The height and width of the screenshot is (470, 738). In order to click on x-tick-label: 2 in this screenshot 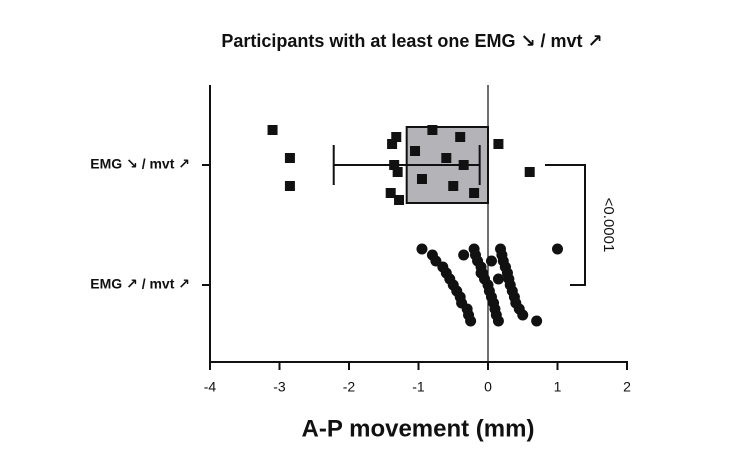, I will do `click(627, 387)`.